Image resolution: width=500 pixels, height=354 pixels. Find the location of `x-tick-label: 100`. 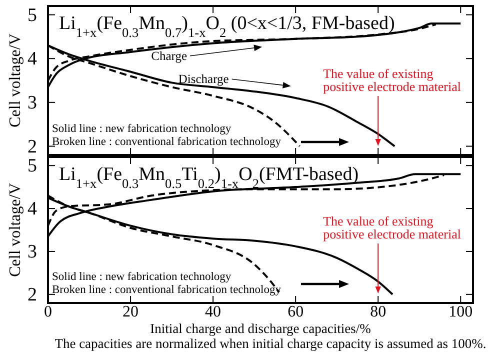

x-tick-label: 100 is located at coordinates (460, 311).